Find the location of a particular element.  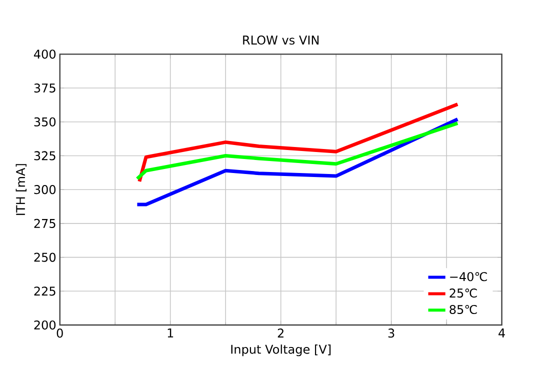

y-tick-label: 300 is located at coordinates (45, 189).